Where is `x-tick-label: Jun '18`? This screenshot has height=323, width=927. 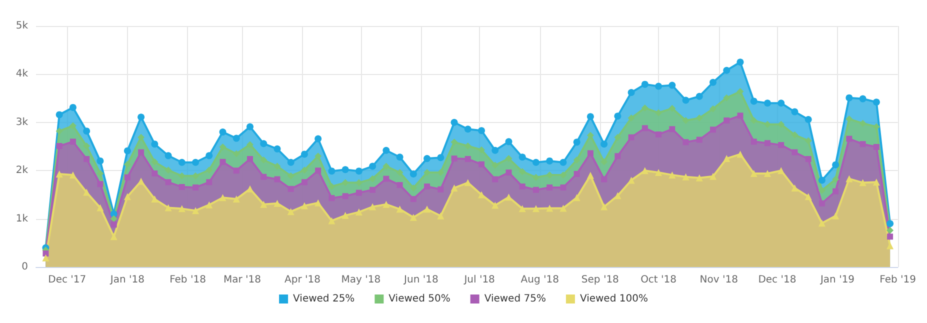 x-tick-label: Jun '18 is located at coordinates (420, 280).